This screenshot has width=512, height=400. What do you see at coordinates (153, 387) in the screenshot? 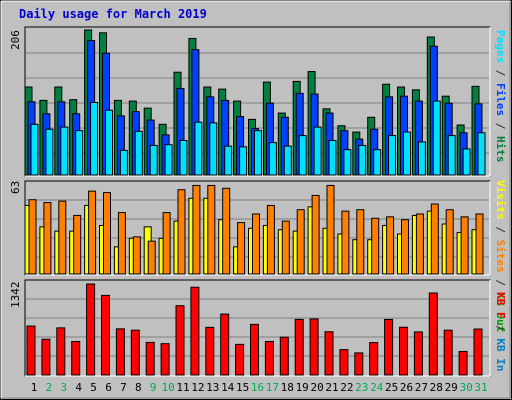
I see `day-label: 9` at bounding box center [153, 387].